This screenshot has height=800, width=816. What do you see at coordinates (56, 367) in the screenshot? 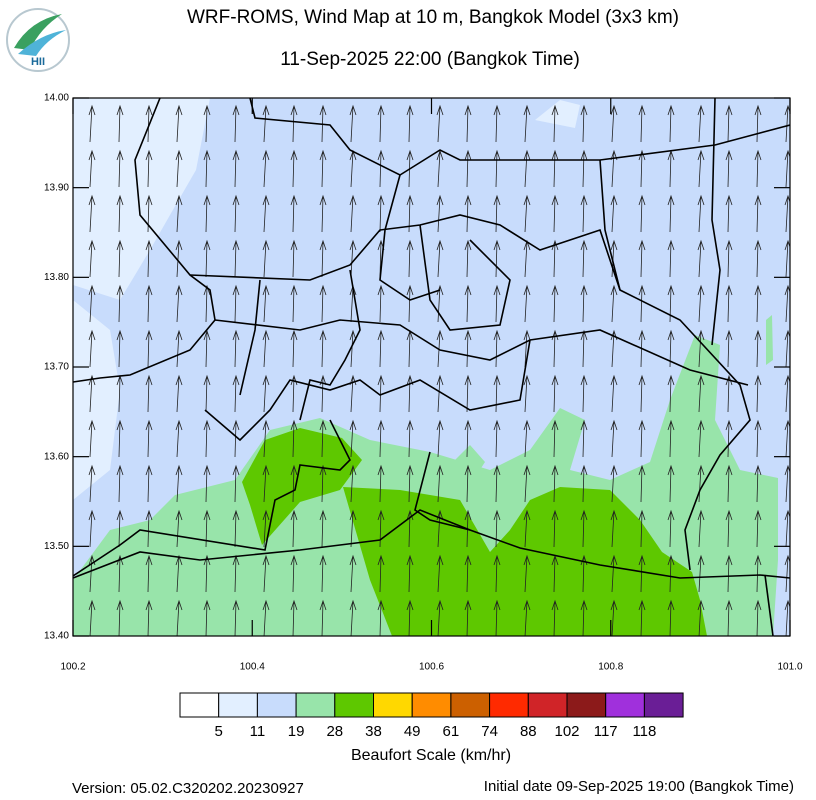
I see `y-tick-label: 13.70` at bounding box center [56, 367].